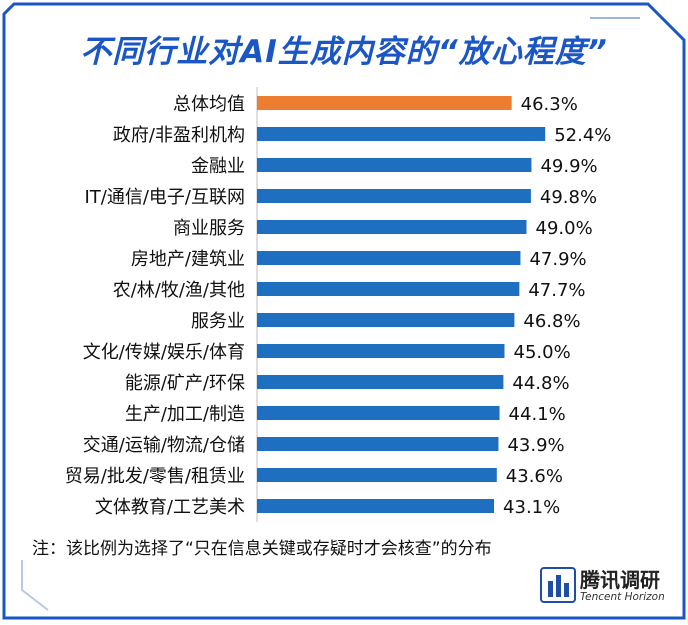 The height and width of the screenshot is (625, 688). I want to click on data-label: 47.9%, so click(557, 259).